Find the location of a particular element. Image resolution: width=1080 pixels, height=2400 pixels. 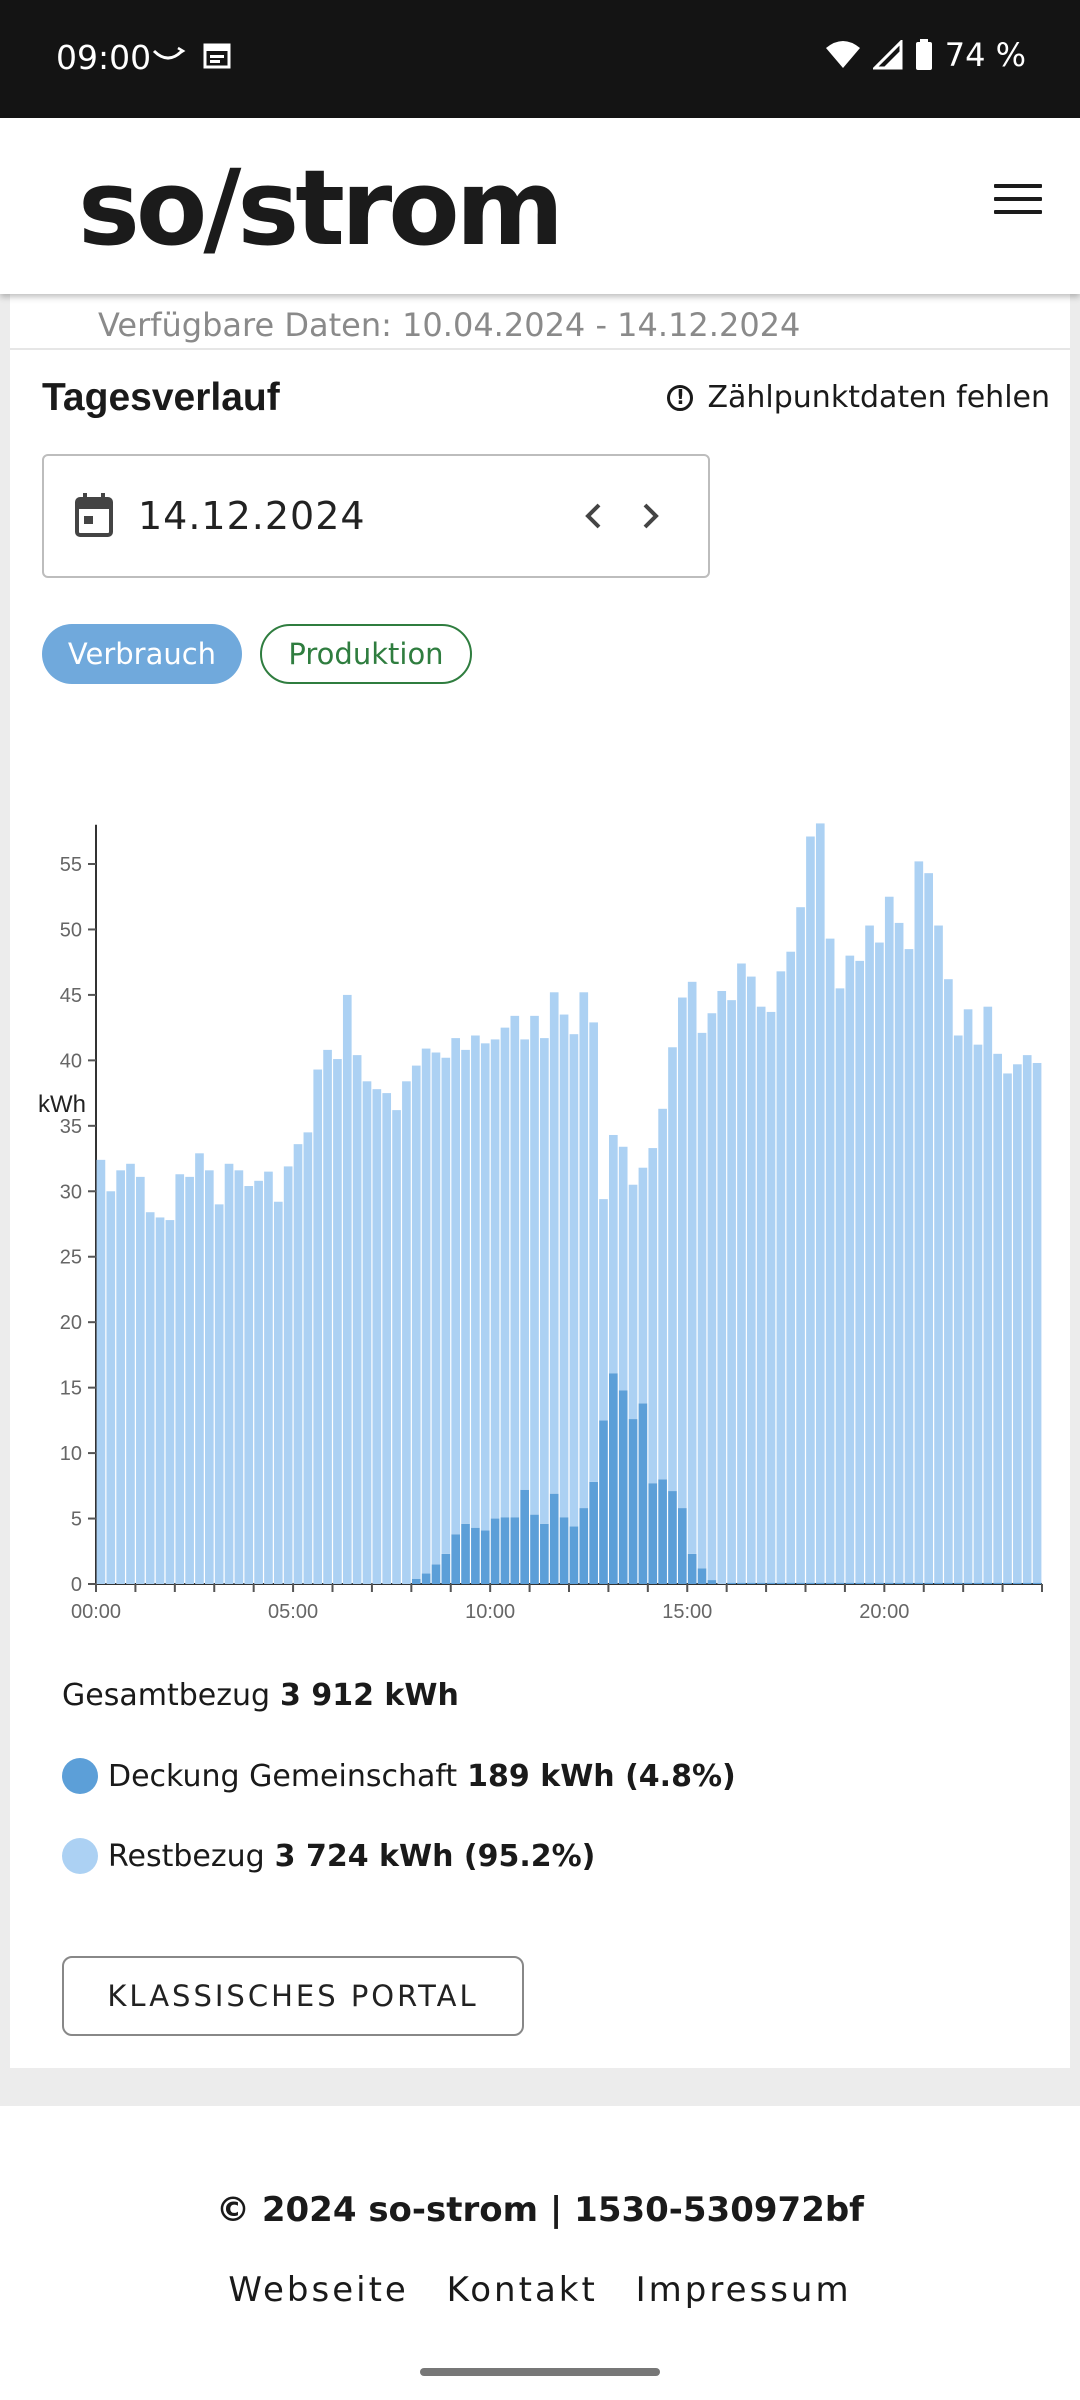

hamburger-menu-icon is located at coordinates (1018, 204).